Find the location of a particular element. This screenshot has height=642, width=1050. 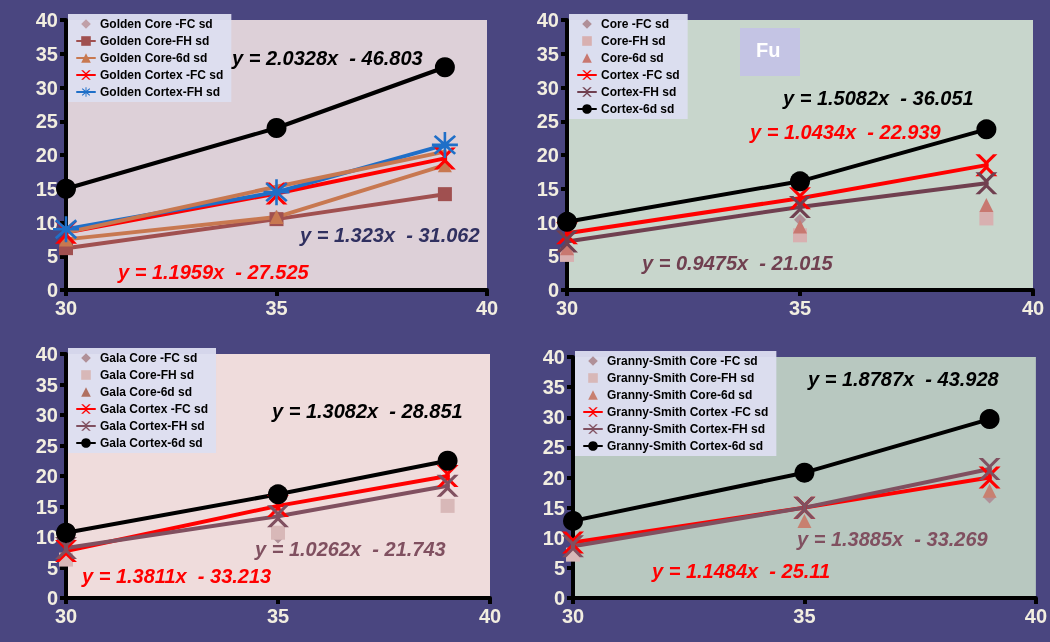

legend-label: Granny-Smith Core-6d sd is located at coordinates (680, 395).